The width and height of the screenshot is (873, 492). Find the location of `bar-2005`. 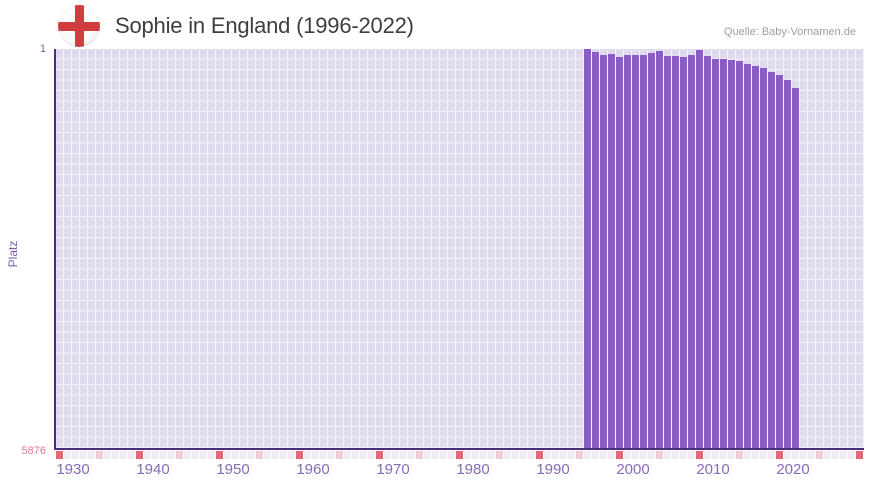

bar-2005 is located at coordinates (659, 249).